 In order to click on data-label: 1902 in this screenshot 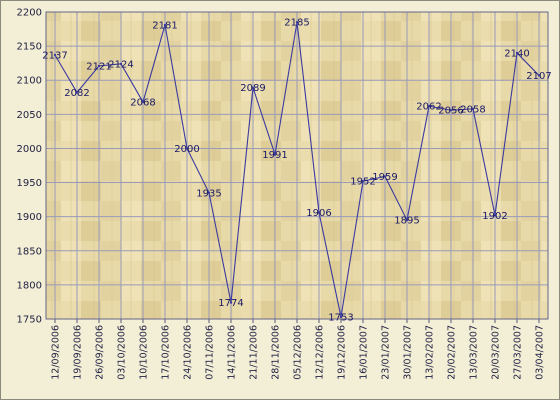, I will do `click(494, 216)`.